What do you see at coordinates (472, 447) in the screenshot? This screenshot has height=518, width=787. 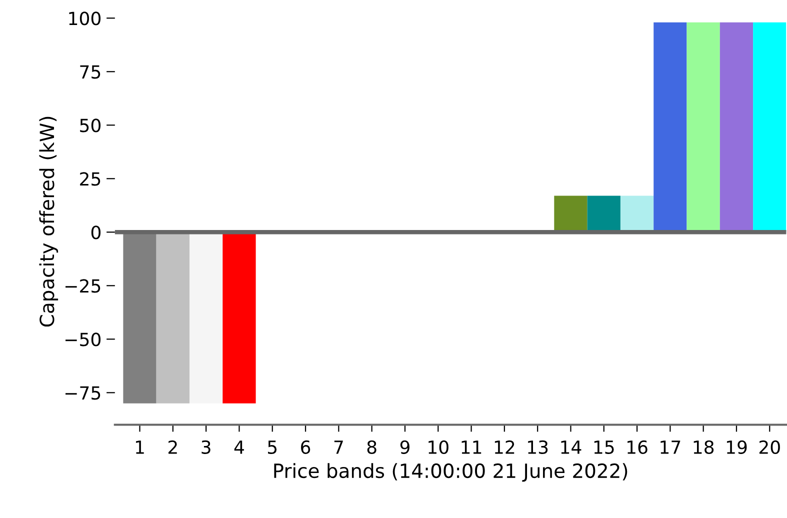 I see `x-tick-label: 11` at bounding box center [472, 447].